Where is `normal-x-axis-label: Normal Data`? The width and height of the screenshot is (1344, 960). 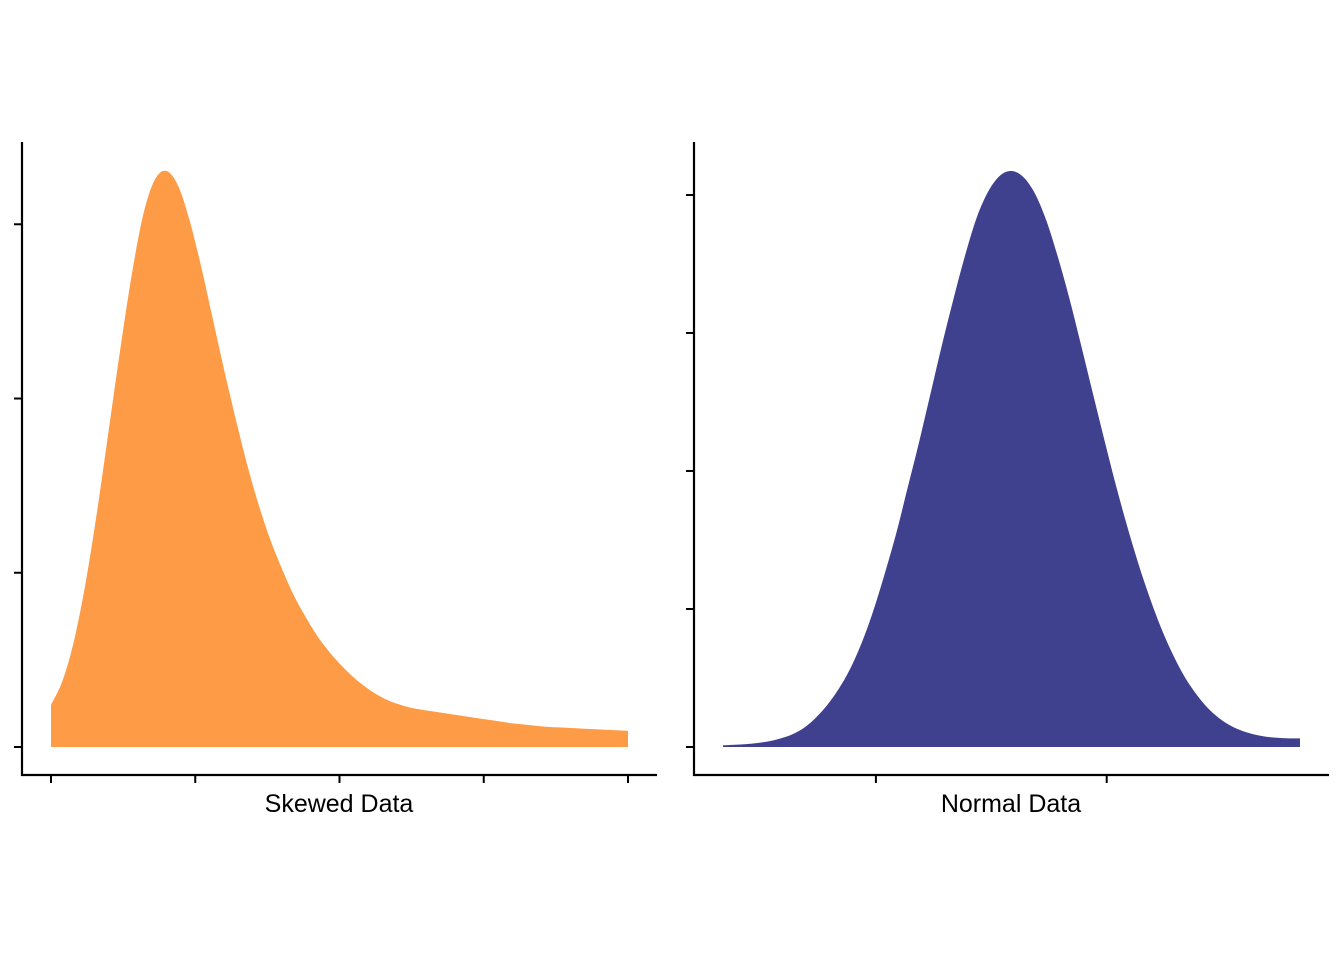
normal-x-axis-label: Normal Data is located at coordinates (1011, 804).